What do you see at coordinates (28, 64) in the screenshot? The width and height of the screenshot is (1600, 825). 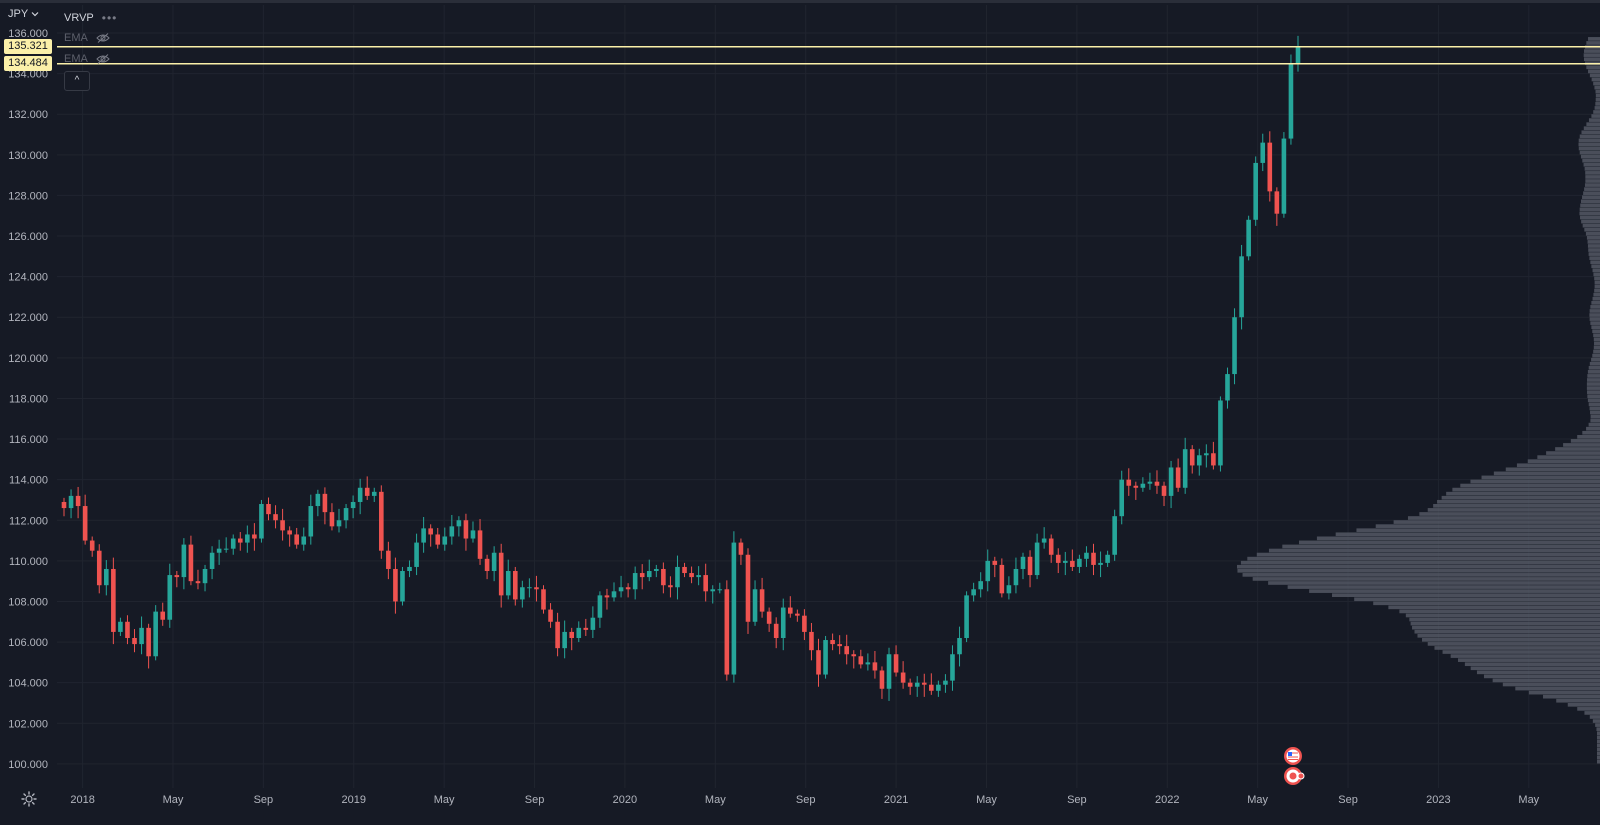 I see `price-level-tag-2: 134.484` at bounding box center [28, 64].